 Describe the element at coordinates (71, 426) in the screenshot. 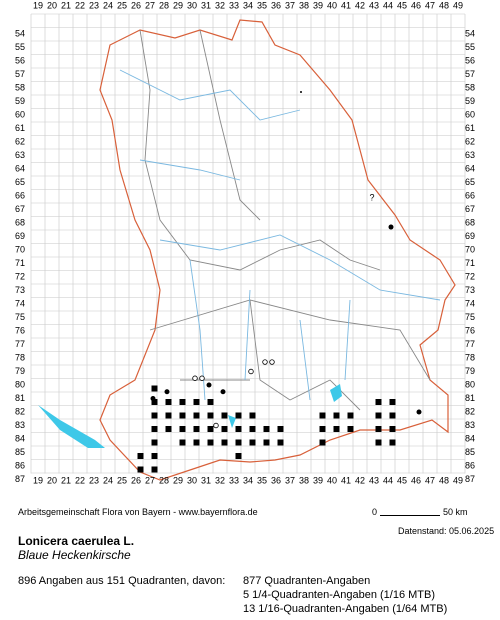

I see `lake` at that location.